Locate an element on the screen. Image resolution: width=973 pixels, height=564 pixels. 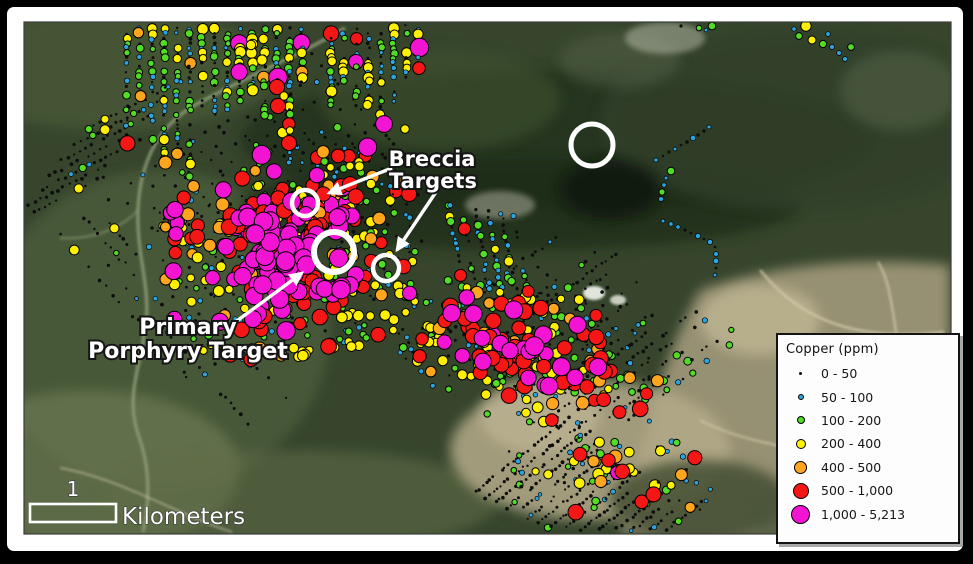
legend-symbol-cell is located at coordinates (800, 397).